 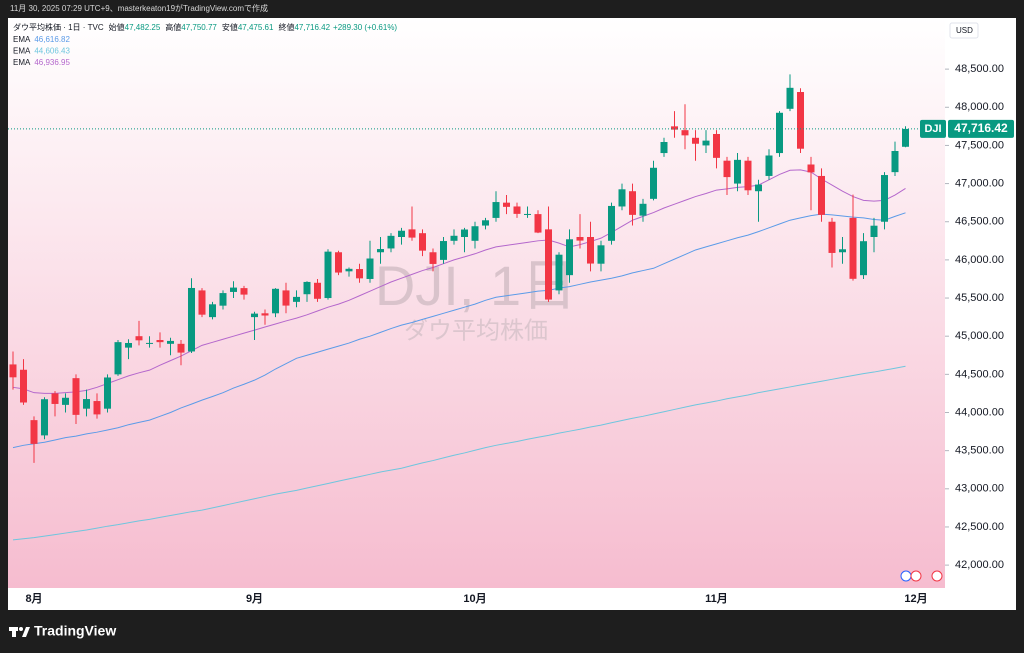 What do you see at coordinates (979, 145) in the screenshot?
I see `y-tick-label: 47,500.00` at bounding box center [979, 145].